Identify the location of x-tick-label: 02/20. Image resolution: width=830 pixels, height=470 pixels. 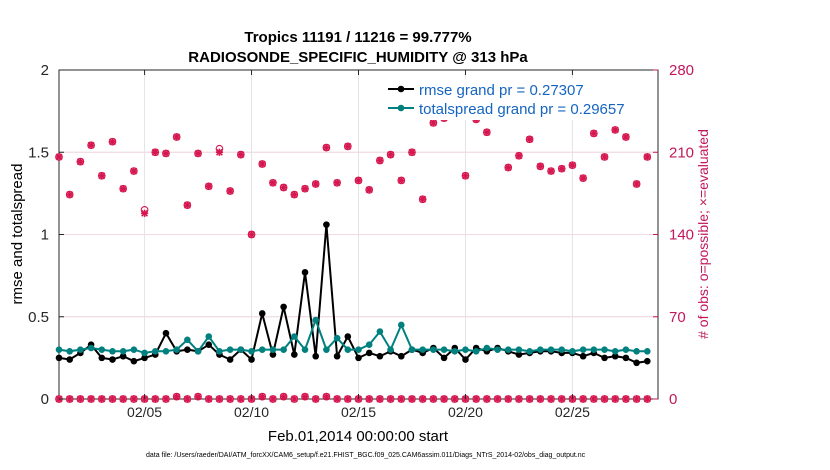
(465, 412).